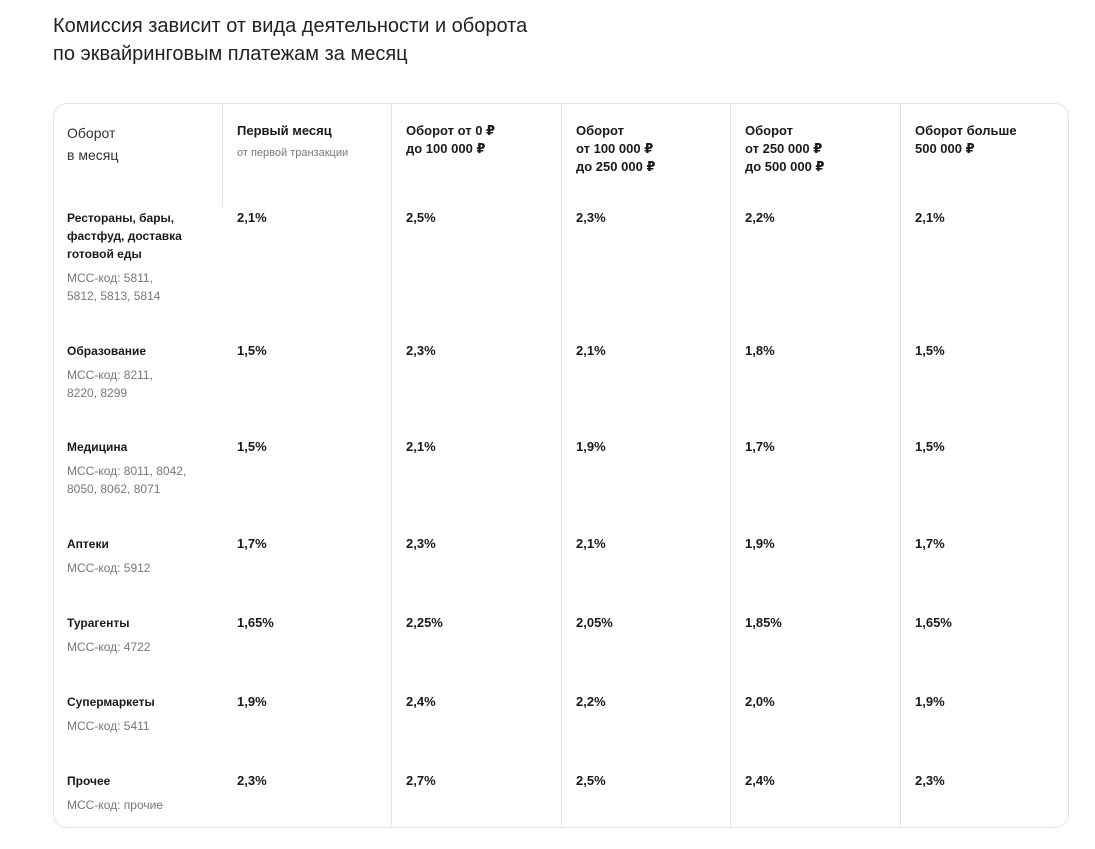 The height and width of the screenshot is (849, 1095). Describe the element at coordinates (124, 287) in the screenshot. I see `mcc-code: МСС-код: 5811, 5812, 5813, 5814` at that location.